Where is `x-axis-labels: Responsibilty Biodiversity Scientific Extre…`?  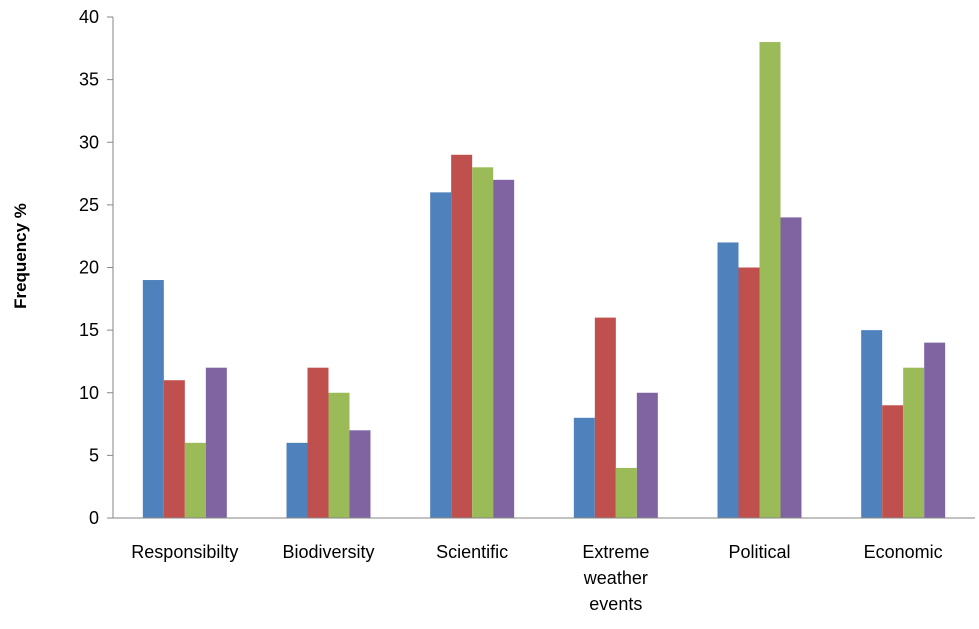
x-axis-labels: Responsibilty Biodiversity Scientific Extre… is located at coordinates (536, 578).